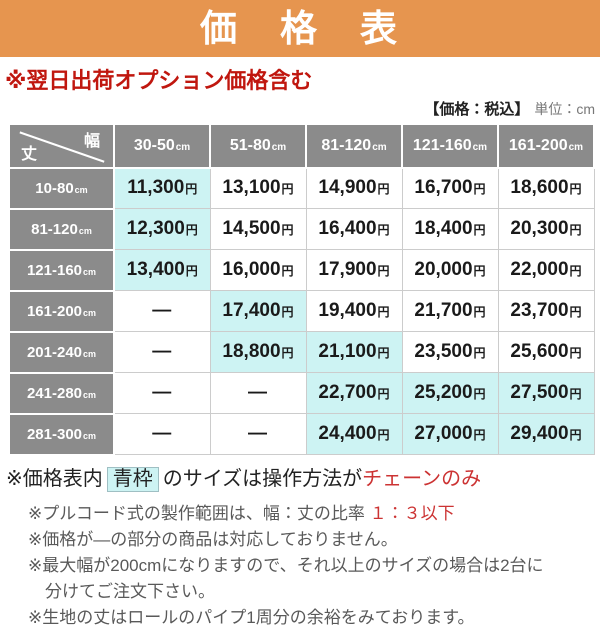 The image size is (600, 631). What do you see at coordinates (450, 145) in the screenshot?
I see `col-header-121-160: 121-160cm` at bounding box center [450, 145].